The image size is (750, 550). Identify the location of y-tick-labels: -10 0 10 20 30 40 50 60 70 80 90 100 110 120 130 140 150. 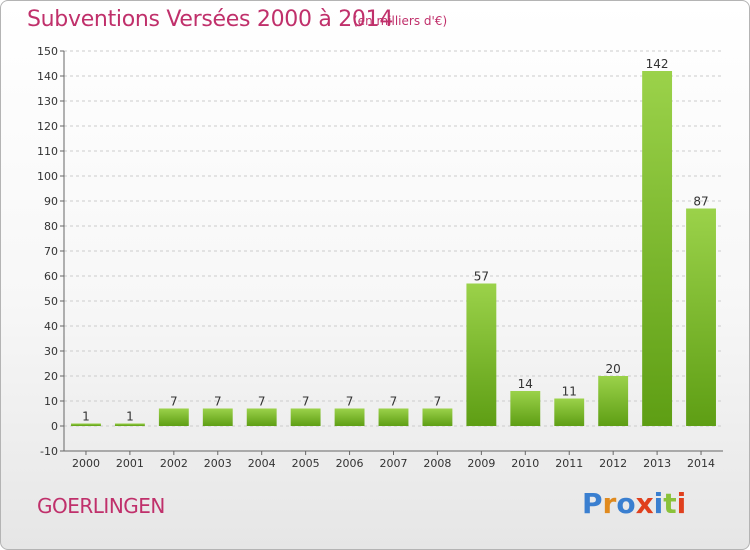
(47, 251).